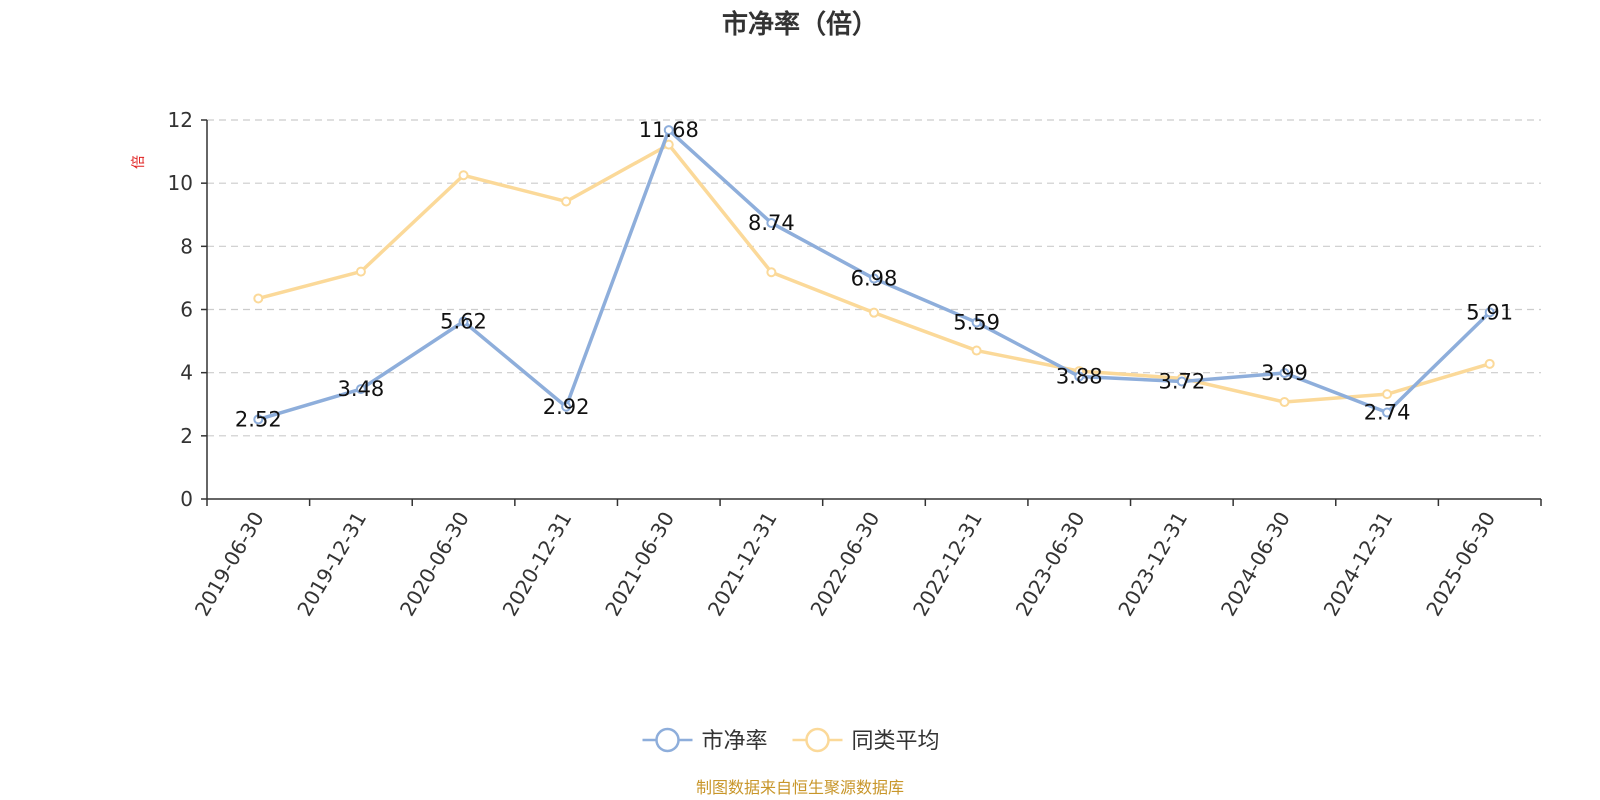 The height and width of the screenshot is (800, 1600). Describe the element at coordinates (844, 564) in the screenshot. I see `x-tick-label: 2022-06-30` at that location.